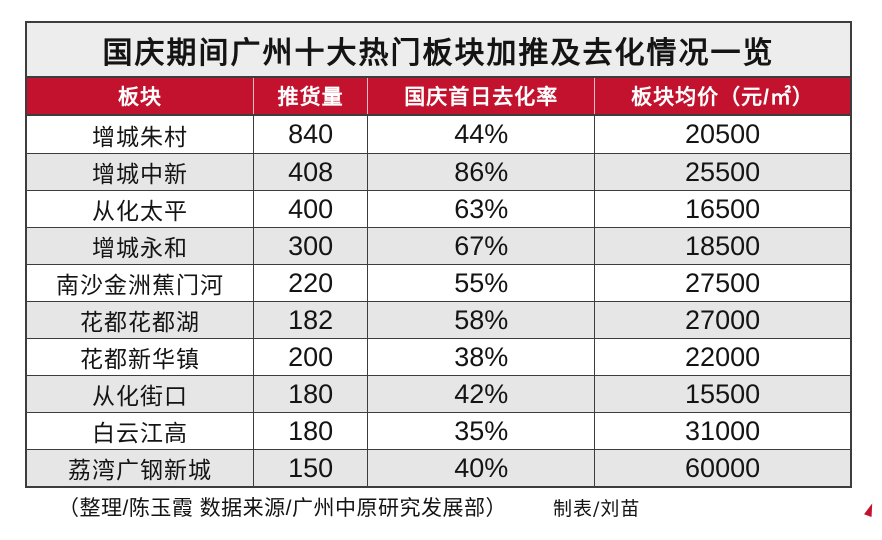  I want to click on table-row: 南沙金洲蕉门河 220 55% 27500, so click(438, 282).